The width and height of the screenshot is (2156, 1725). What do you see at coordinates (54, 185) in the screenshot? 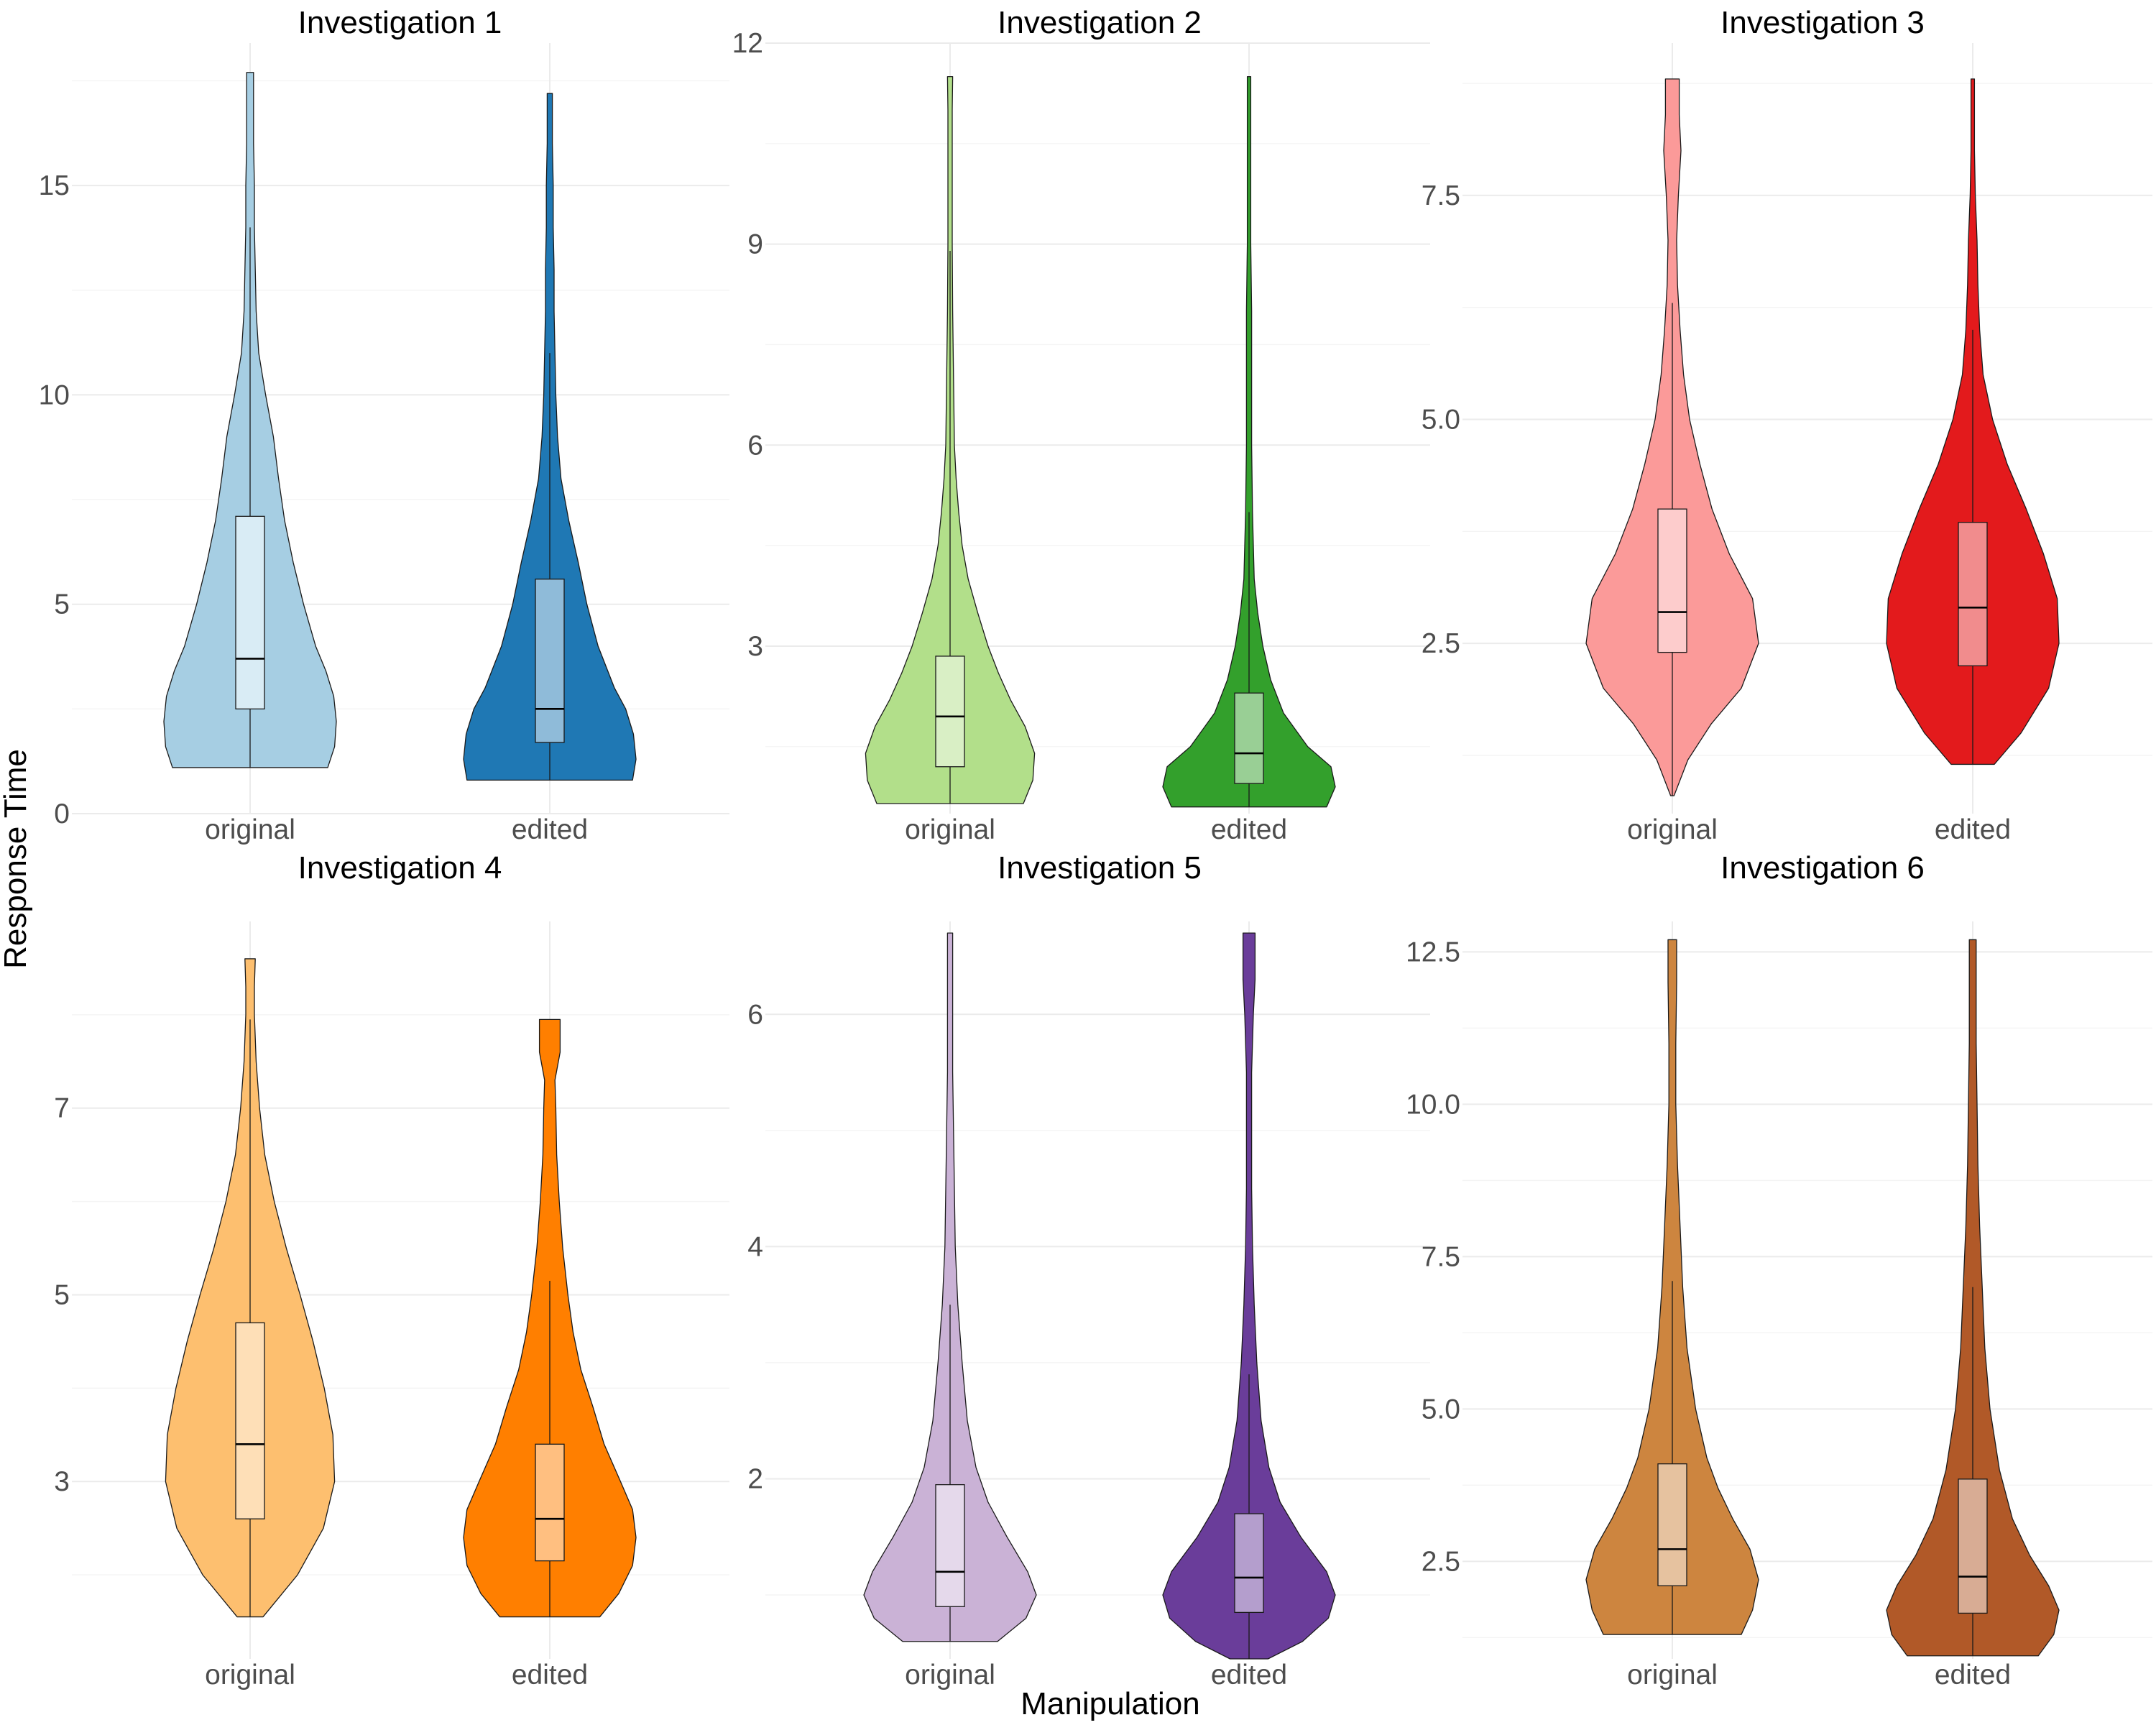
I see `y-tick-label: 15` at bounding box center [54, 185].